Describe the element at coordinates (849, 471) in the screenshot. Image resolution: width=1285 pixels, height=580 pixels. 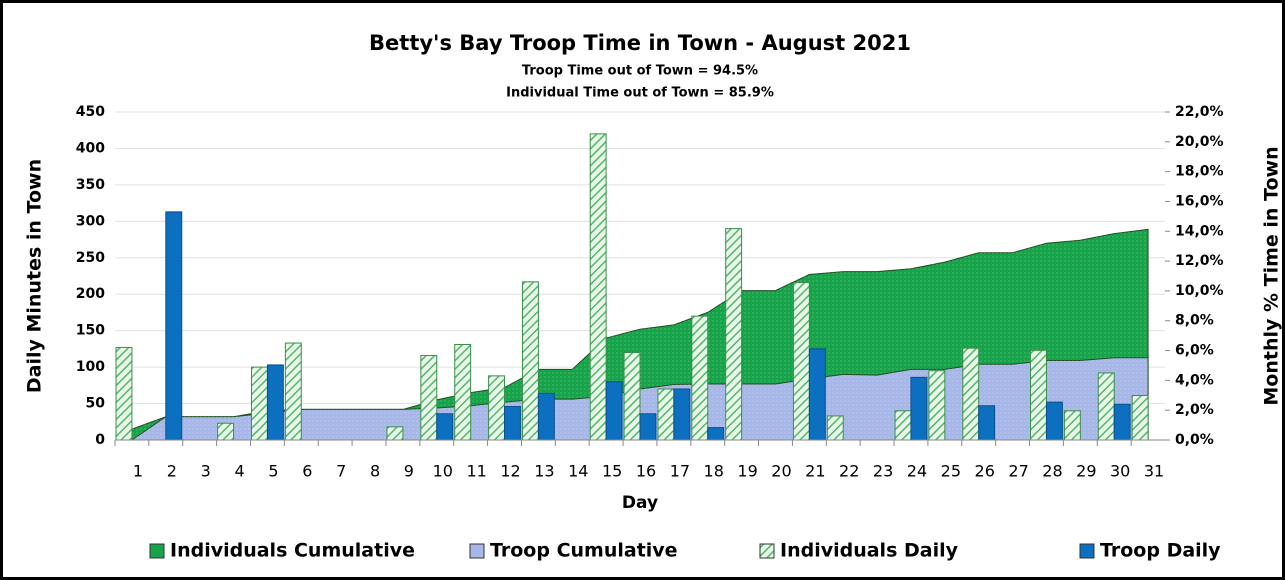
I see `x-tick-label: 22` at that location.